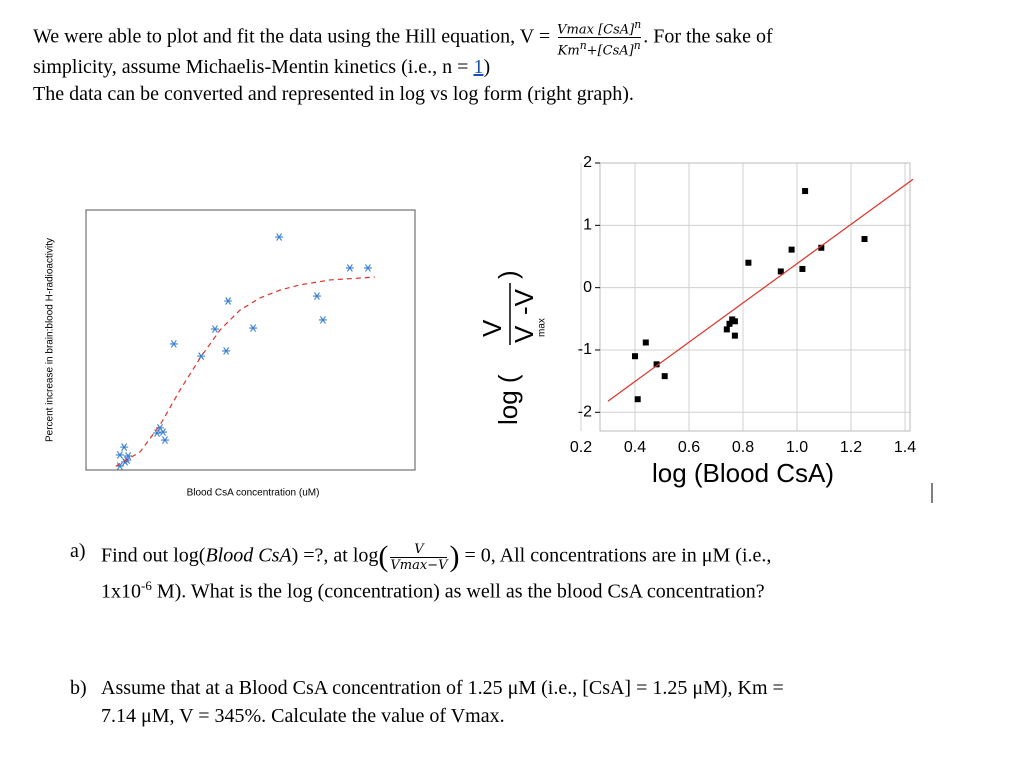  What do you see at coordinates (524, 301) in the screenshot?
I see `text: -V` at bounding box center [524, 301].